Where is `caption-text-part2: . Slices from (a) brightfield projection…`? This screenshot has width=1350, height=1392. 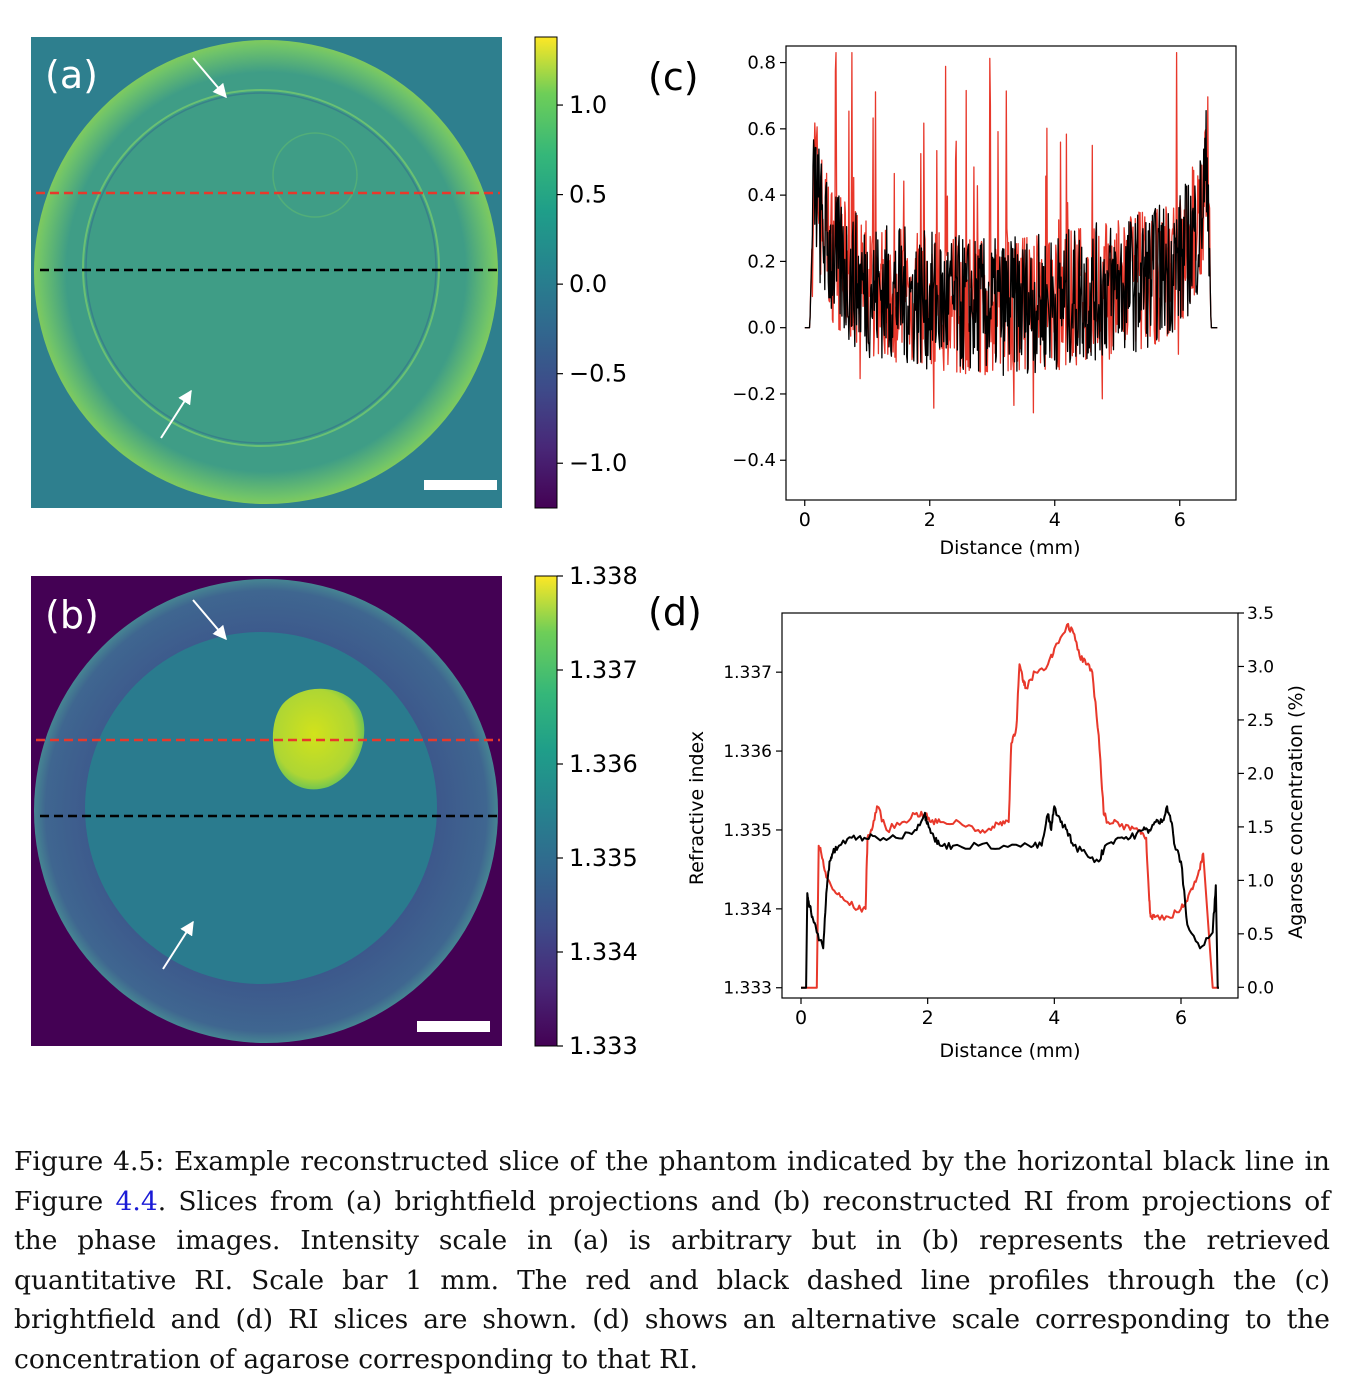
caption-text-part2: . Slices from (a) brightfield projection… is located at coordinates (672, 1280).